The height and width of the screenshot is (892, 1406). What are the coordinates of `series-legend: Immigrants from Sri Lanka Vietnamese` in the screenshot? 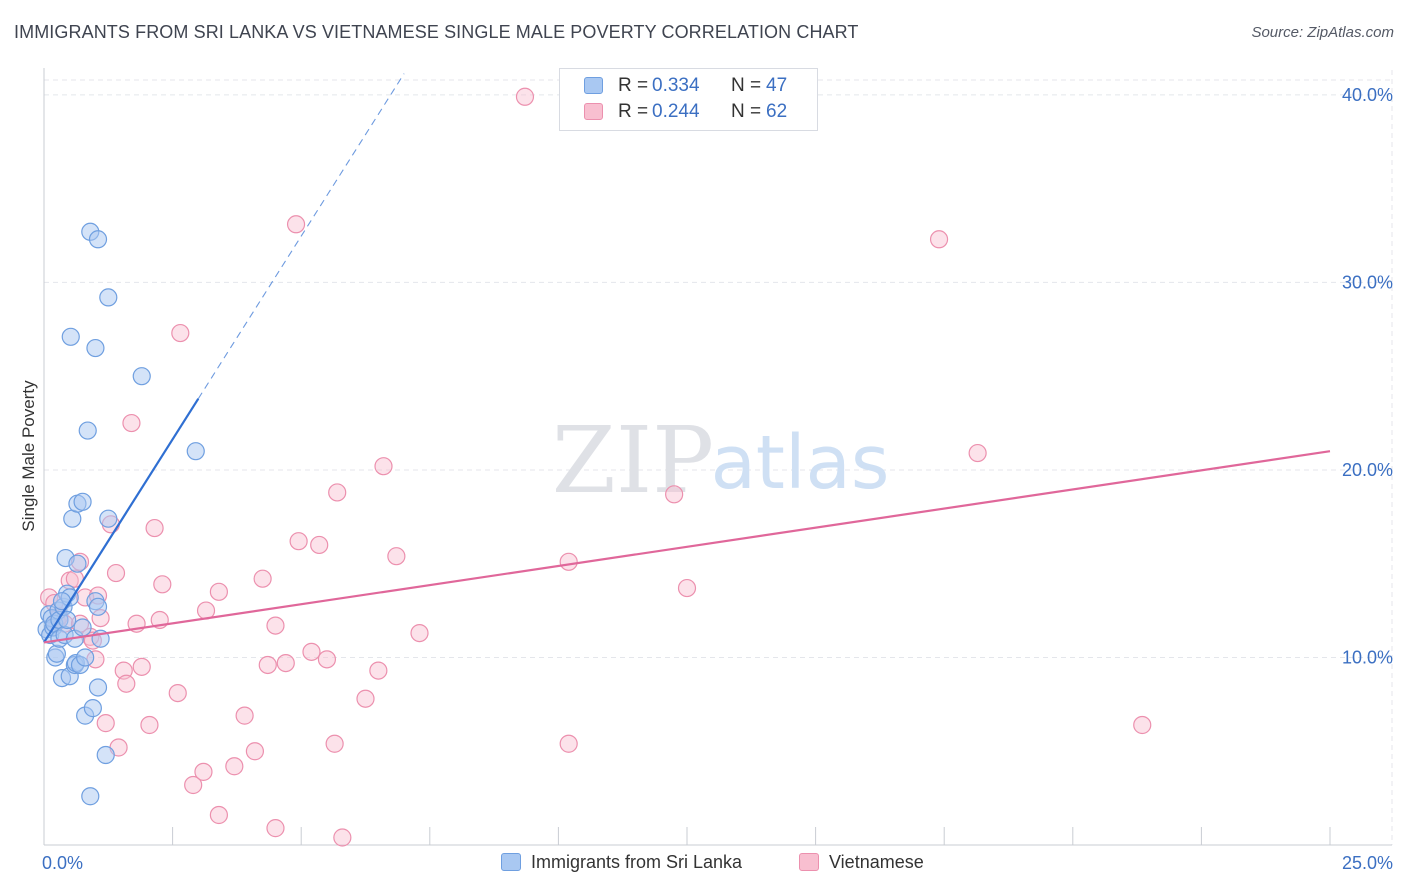 It's located at (703, 865).